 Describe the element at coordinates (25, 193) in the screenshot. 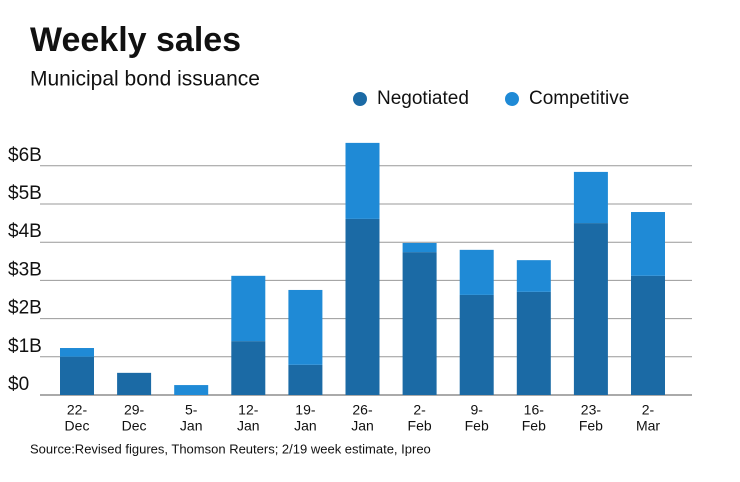

I see `y-tick-label: $5B` at that location.